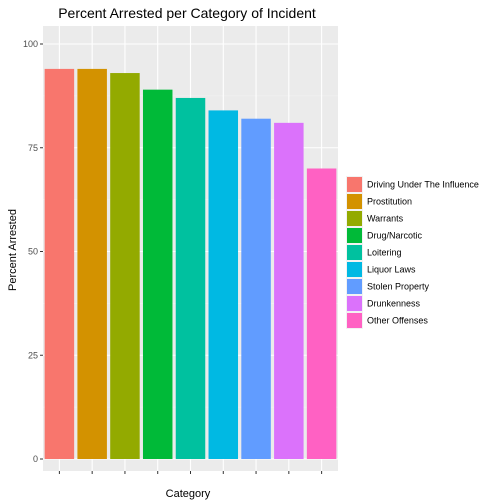 This screenshot has height=504, width=504. What do you see at coordinates (394, 304) in the screenshot?
I see `legend-label: Drunkenness` at bounding box center [394, 304].